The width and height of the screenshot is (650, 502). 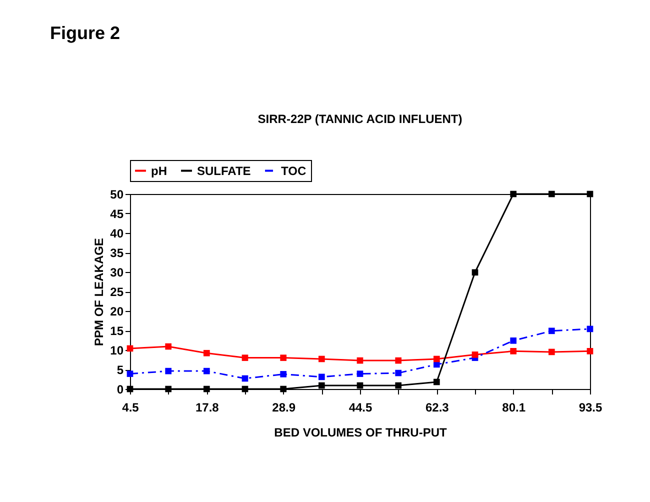 What do you see at coordinates (284, 407) in the screenshot?
I see `x-tick-label: 28.9` at bounding box center [284, 407].